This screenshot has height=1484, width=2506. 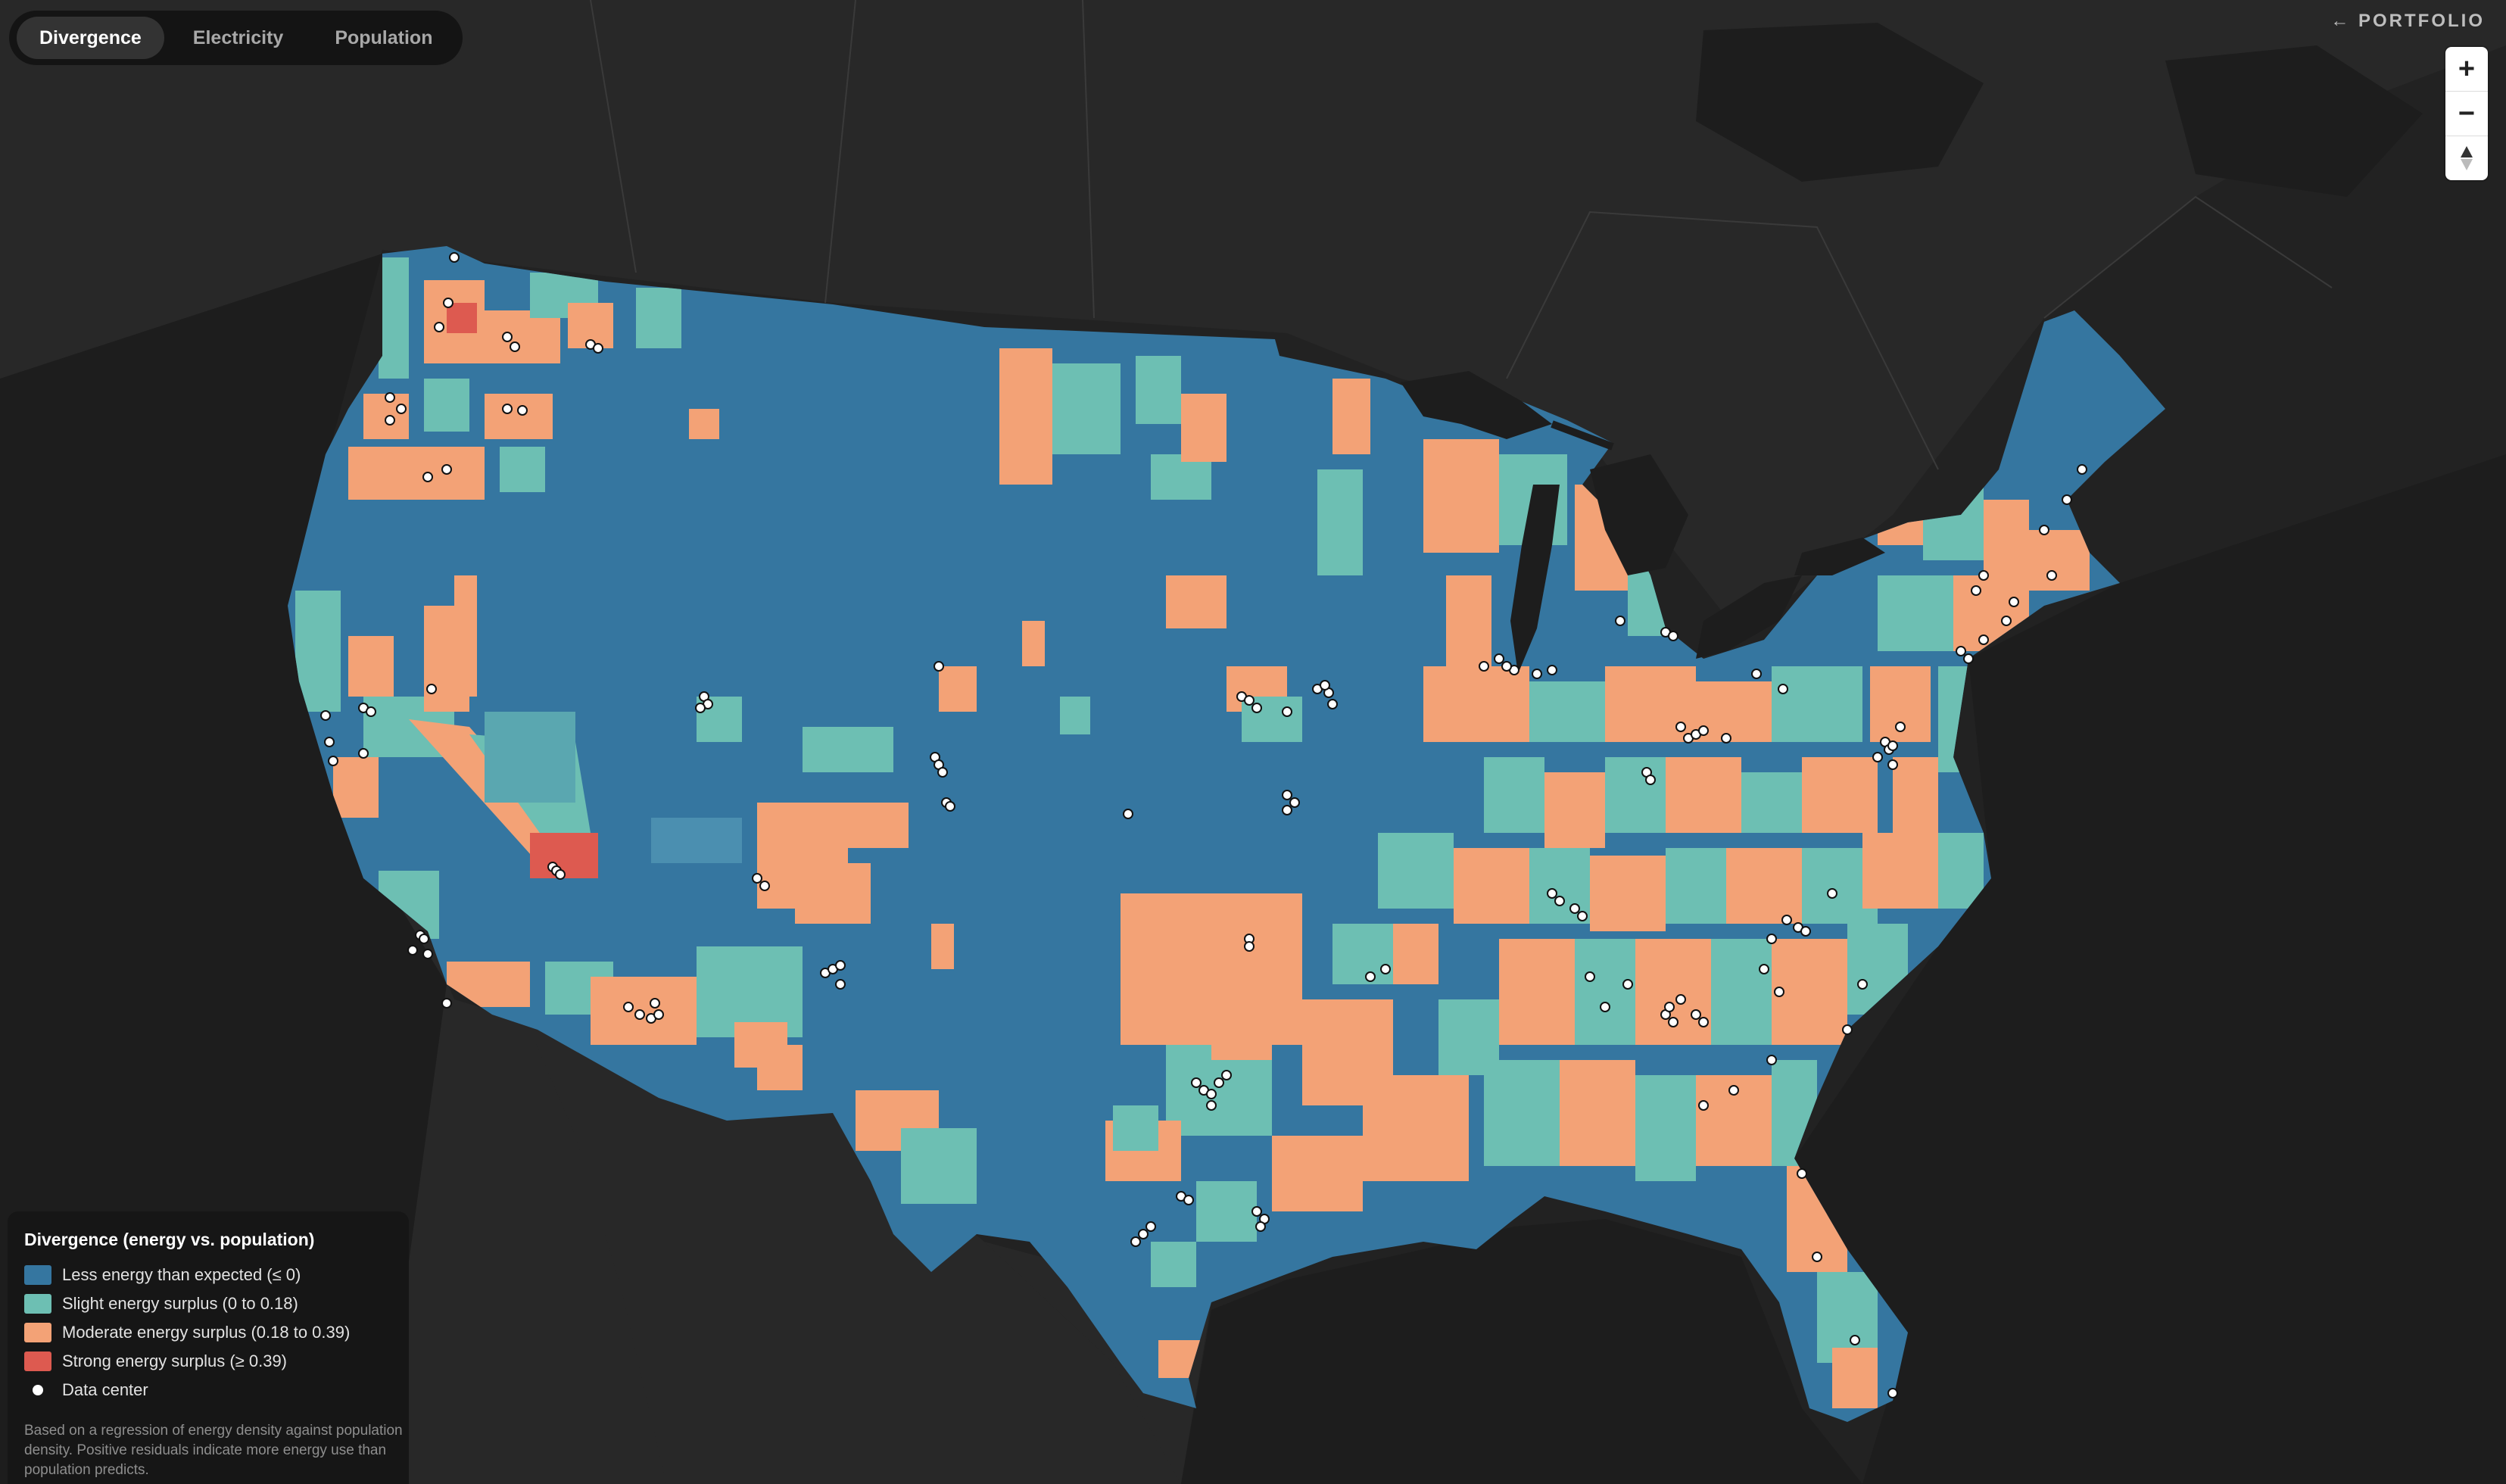 What do you see at coordinates (2466, 69) in the screenshot?
I see `zoom-in-button: +` at bounding box center [2466, 69].